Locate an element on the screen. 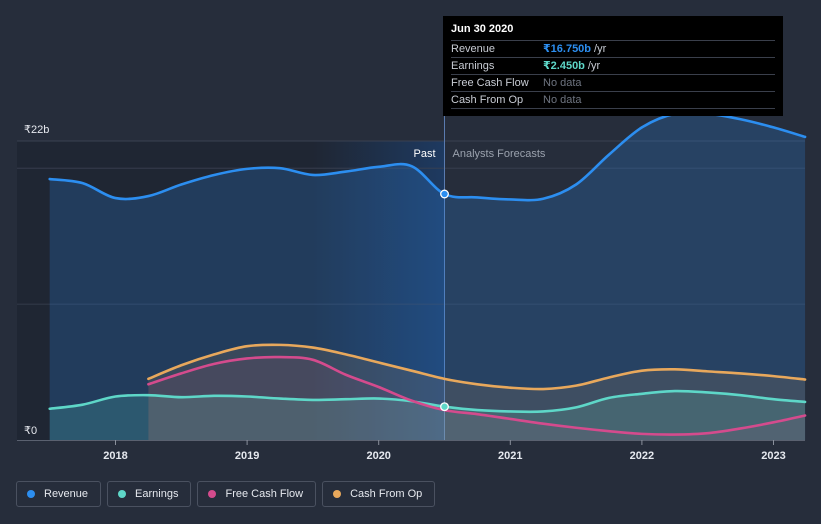 The width and height of the screenshot is (821, 524). legend-item-revenue: Revenue is located at coordinates (59, 494).